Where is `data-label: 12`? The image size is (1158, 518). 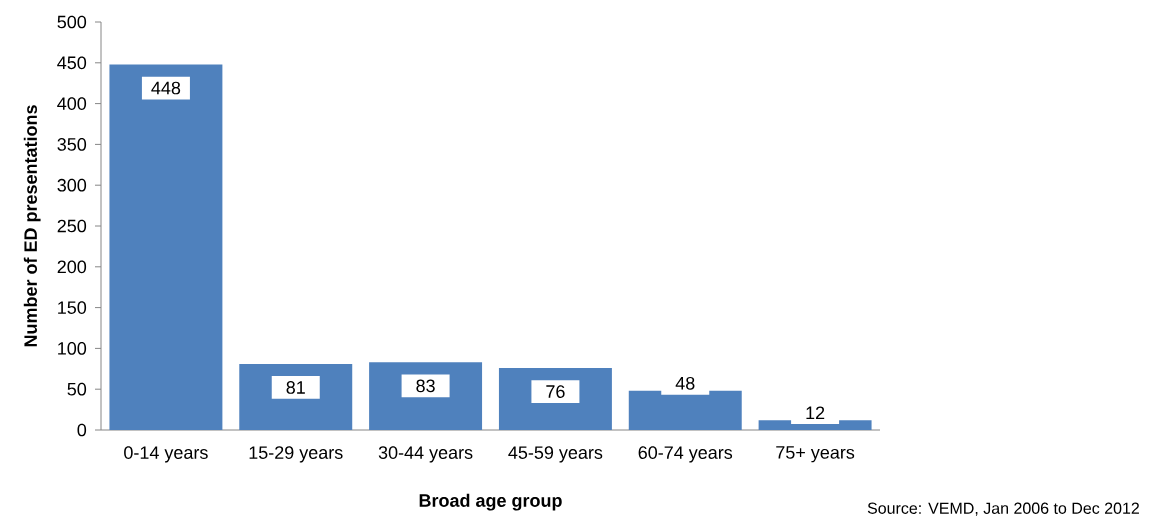 data-label: 12 is located at coordinates (815, 413).